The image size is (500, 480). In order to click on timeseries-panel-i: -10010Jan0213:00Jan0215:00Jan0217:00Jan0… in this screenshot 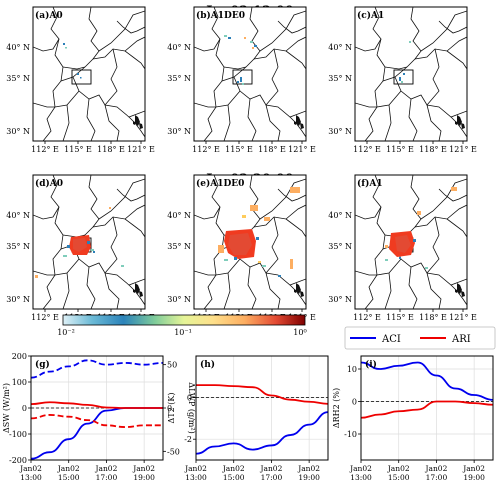, I will do `click(413, 417)`.